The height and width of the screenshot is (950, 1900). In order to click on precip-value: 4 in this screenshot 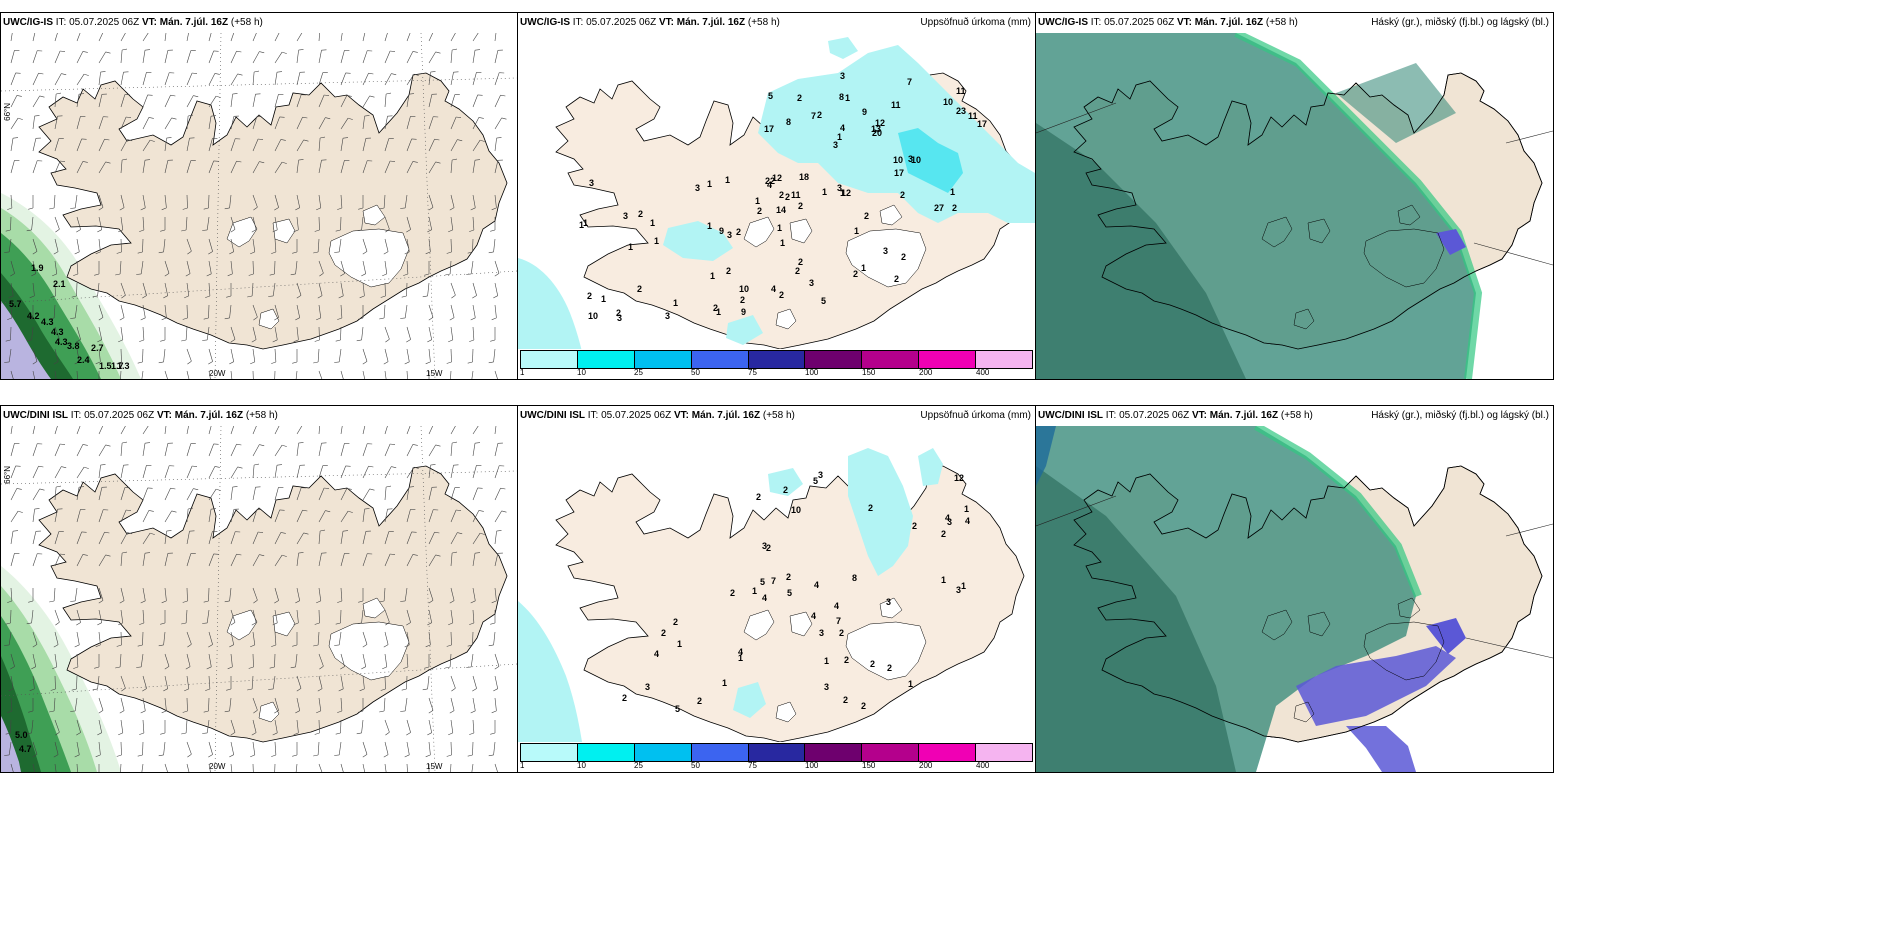, I will do `click(740, 652)`.